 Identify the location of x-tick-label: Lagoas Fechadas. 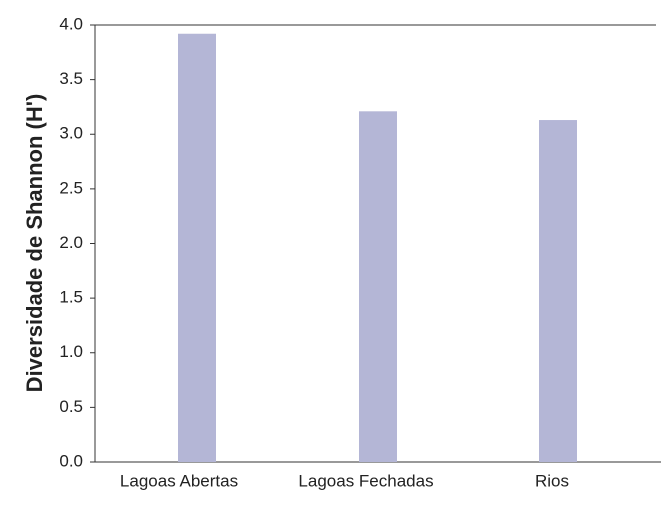
(365, 480).